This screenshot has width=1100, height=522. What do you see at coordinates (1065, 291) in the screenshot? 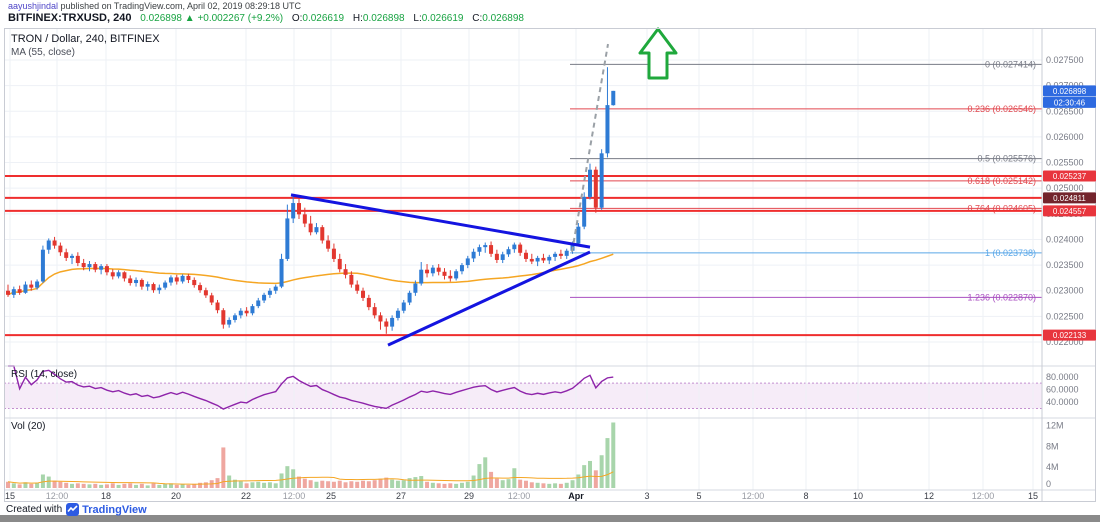
I see `price-tick-label: 0.023000` at bounding box center [1065, 291].